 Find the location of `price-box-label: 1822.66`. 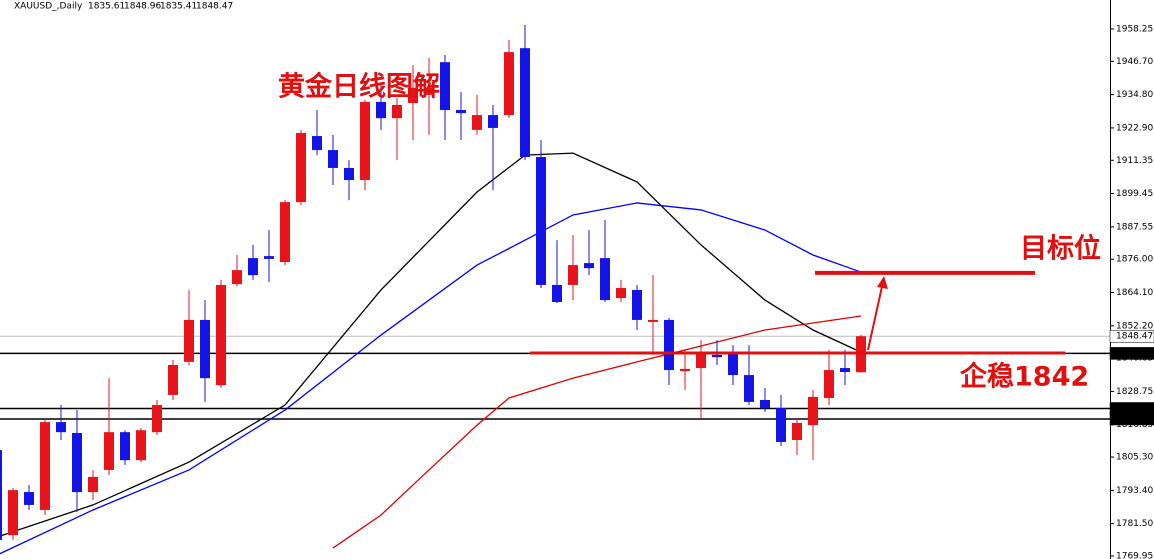

price-box-label: 1822.66 is located at coordinates (1134, 409).